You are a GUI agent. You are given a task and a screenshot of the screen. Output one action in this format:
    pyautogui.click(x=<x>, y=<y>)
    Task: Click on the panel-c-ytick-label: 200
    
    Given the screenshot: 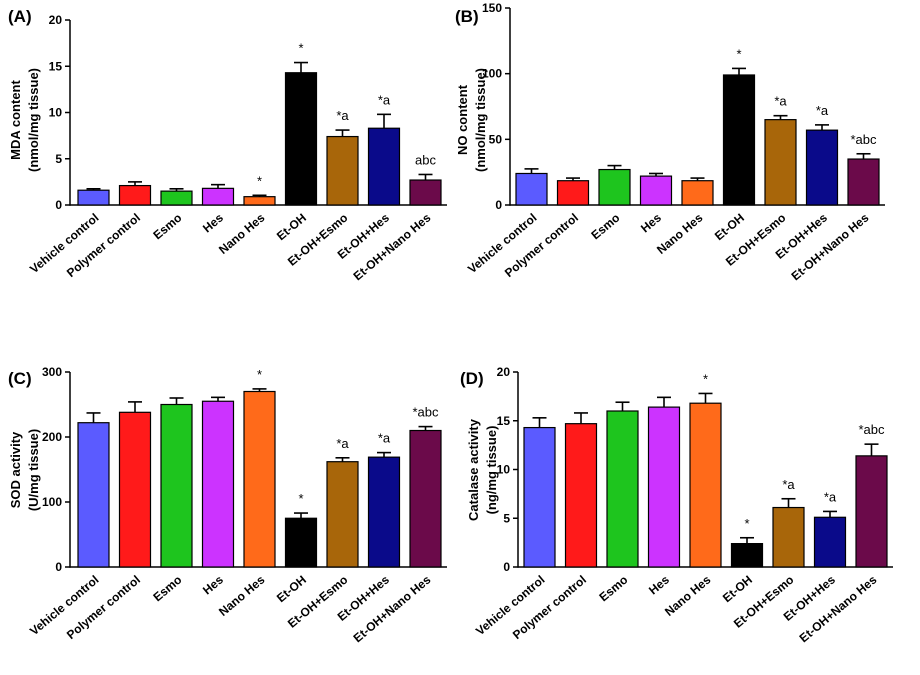 What is the action you would take?
    pyautogui.click(x=52, y=437)
    